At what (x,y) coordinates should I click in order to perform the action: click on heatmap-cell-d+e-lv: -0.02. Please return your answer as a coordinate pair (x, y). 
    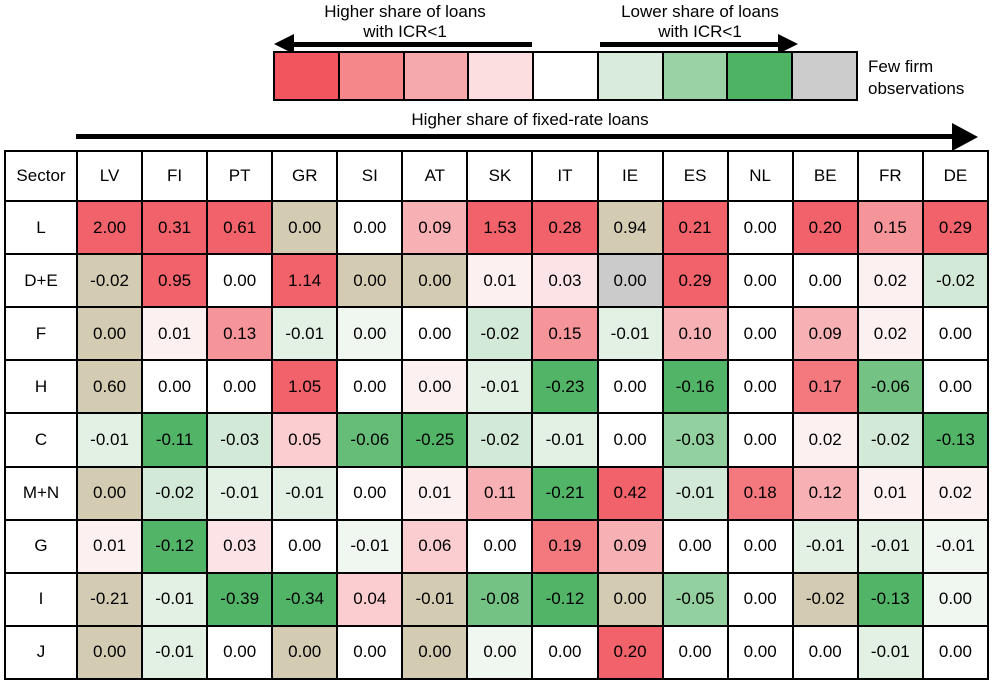
    Looking at the image, I should click on (109, 281).